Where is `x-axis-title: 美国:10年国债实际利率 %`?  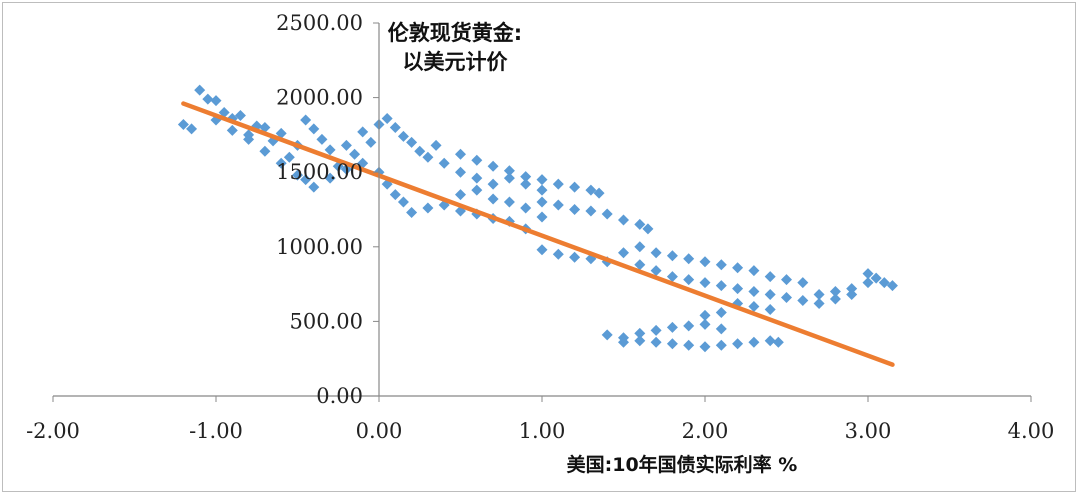 x-axis-title: 美国:10年国债实际利率 % is located at coordinates (682, 464).